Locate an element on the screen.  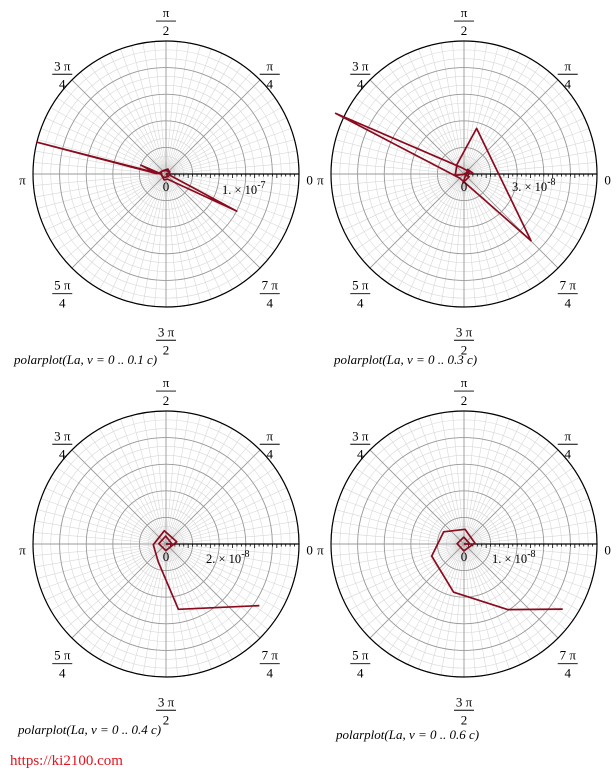
angle-label-3: 3 π4 is located at coordinates (62, 444).